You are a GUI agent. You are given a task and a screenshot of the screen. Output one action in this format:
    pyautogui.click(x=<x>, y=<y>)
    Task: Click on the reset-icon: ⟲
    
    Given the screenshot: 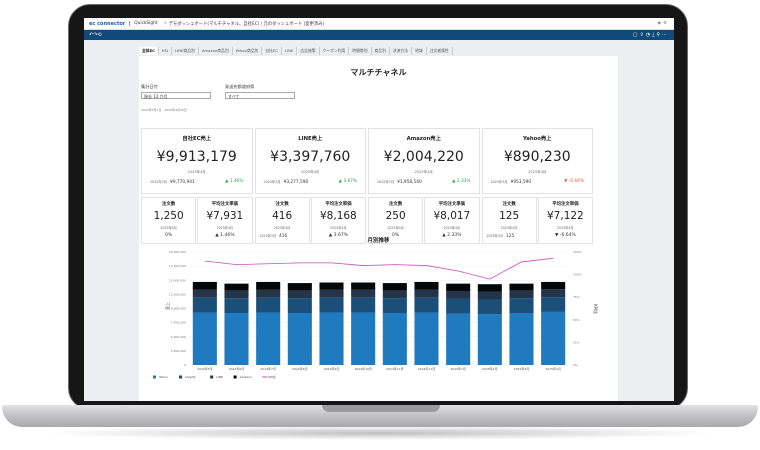 What is the action you would take?
    pyautogui.click(x=99, y=35)
    